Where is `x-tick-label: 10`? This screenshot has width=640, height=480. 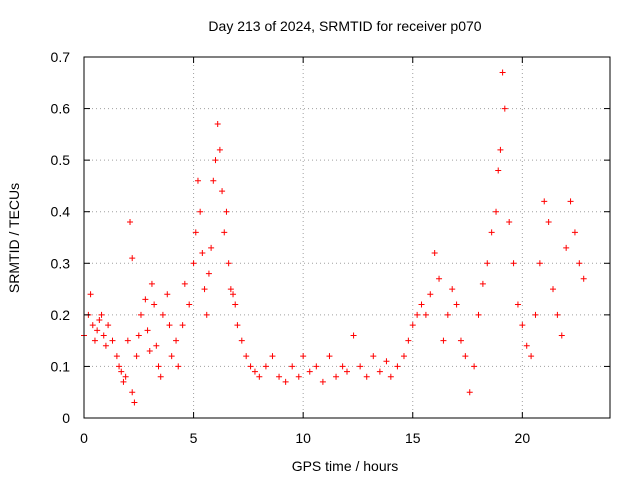
x-tick-label: 10 is located at coordinates (303, 438).